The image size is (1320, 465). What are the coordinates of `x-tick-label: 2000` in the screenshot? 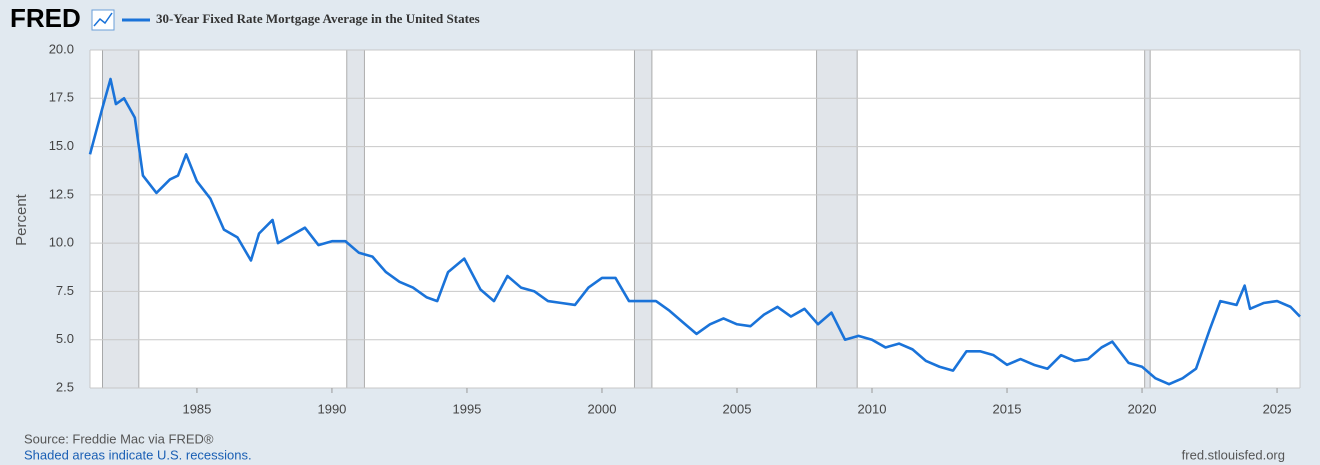 It's located at (602, 408).